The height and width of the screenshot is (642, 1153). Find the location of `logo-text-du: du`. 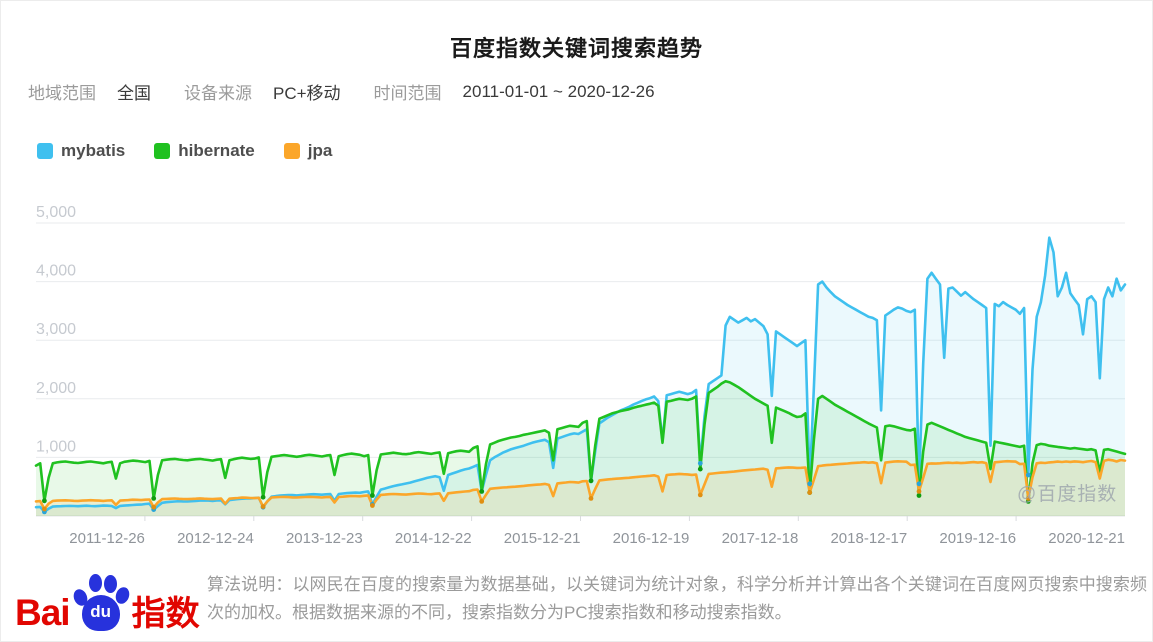

logo-text-du: du is located at coordinates (100, 611).